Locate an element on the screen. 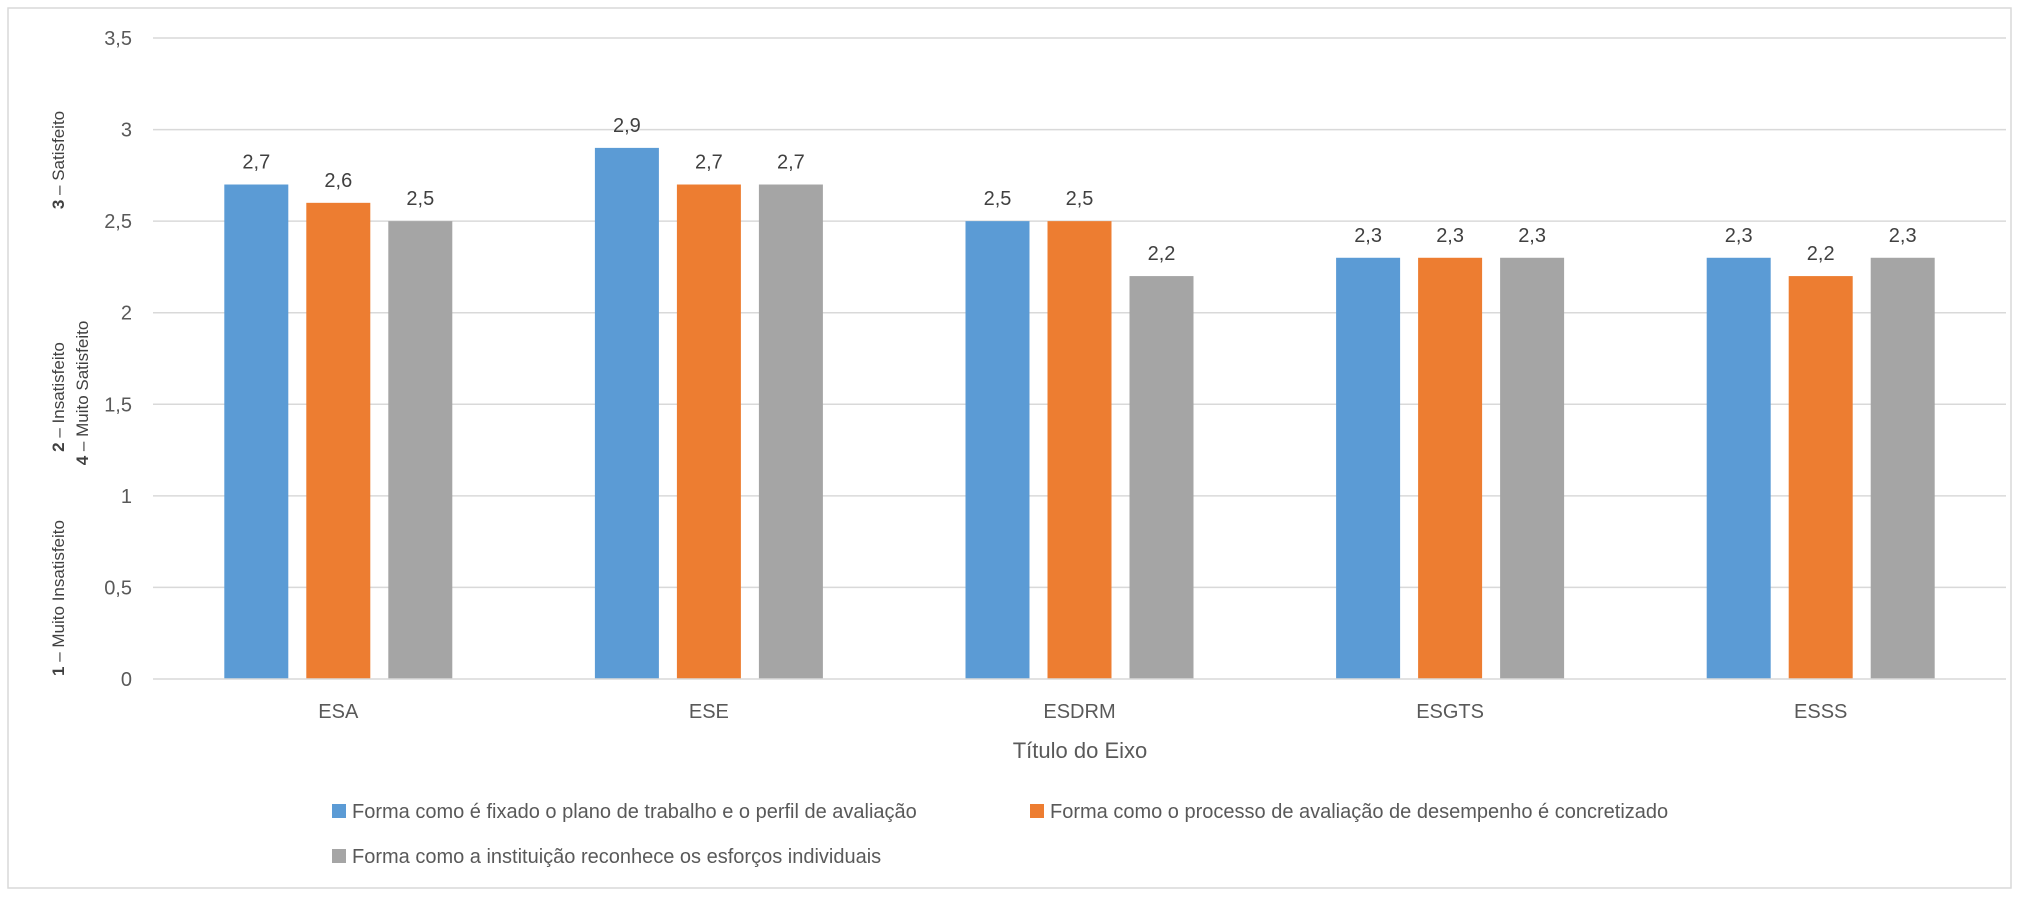 This screenshot has width=2019, height=901. y-tick-label: 0 is located at coordinates (126, 680).